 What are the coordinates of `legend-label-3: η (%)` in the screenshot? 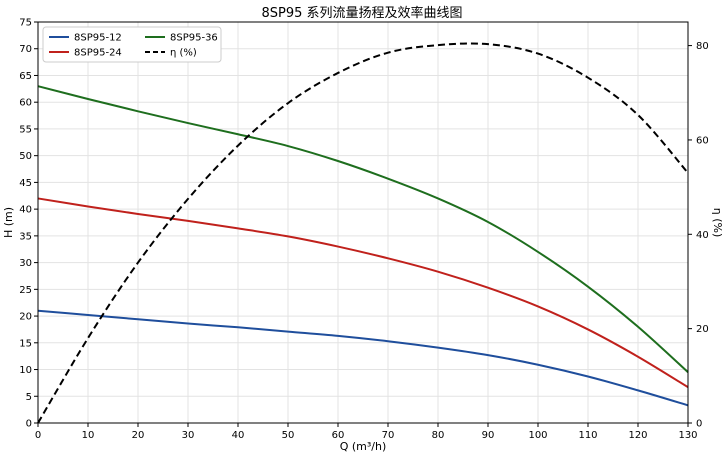 It's located at (183, 53).